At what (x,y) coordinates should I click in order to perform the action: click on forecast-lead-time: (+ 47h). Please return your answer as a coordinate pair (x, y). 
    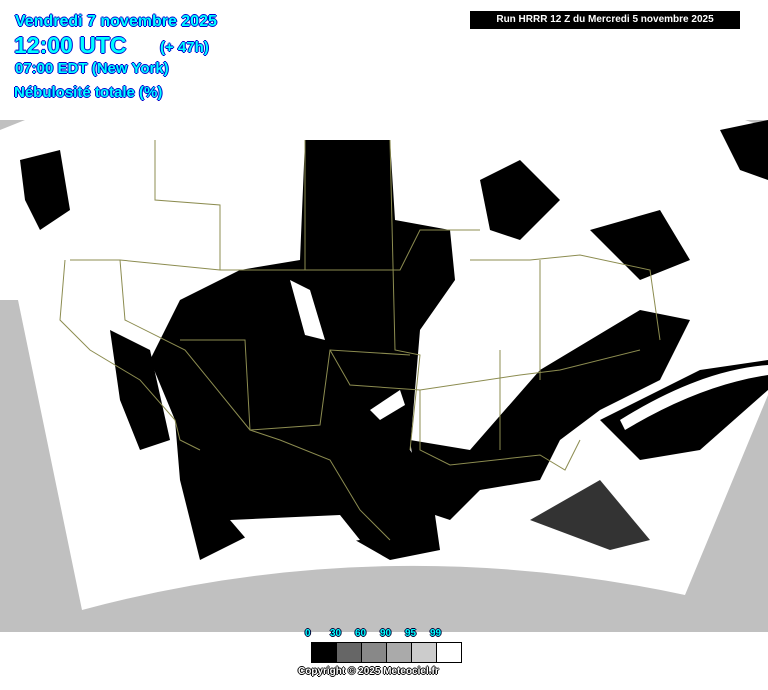
    Looking at the image, I should click on (184, 47).